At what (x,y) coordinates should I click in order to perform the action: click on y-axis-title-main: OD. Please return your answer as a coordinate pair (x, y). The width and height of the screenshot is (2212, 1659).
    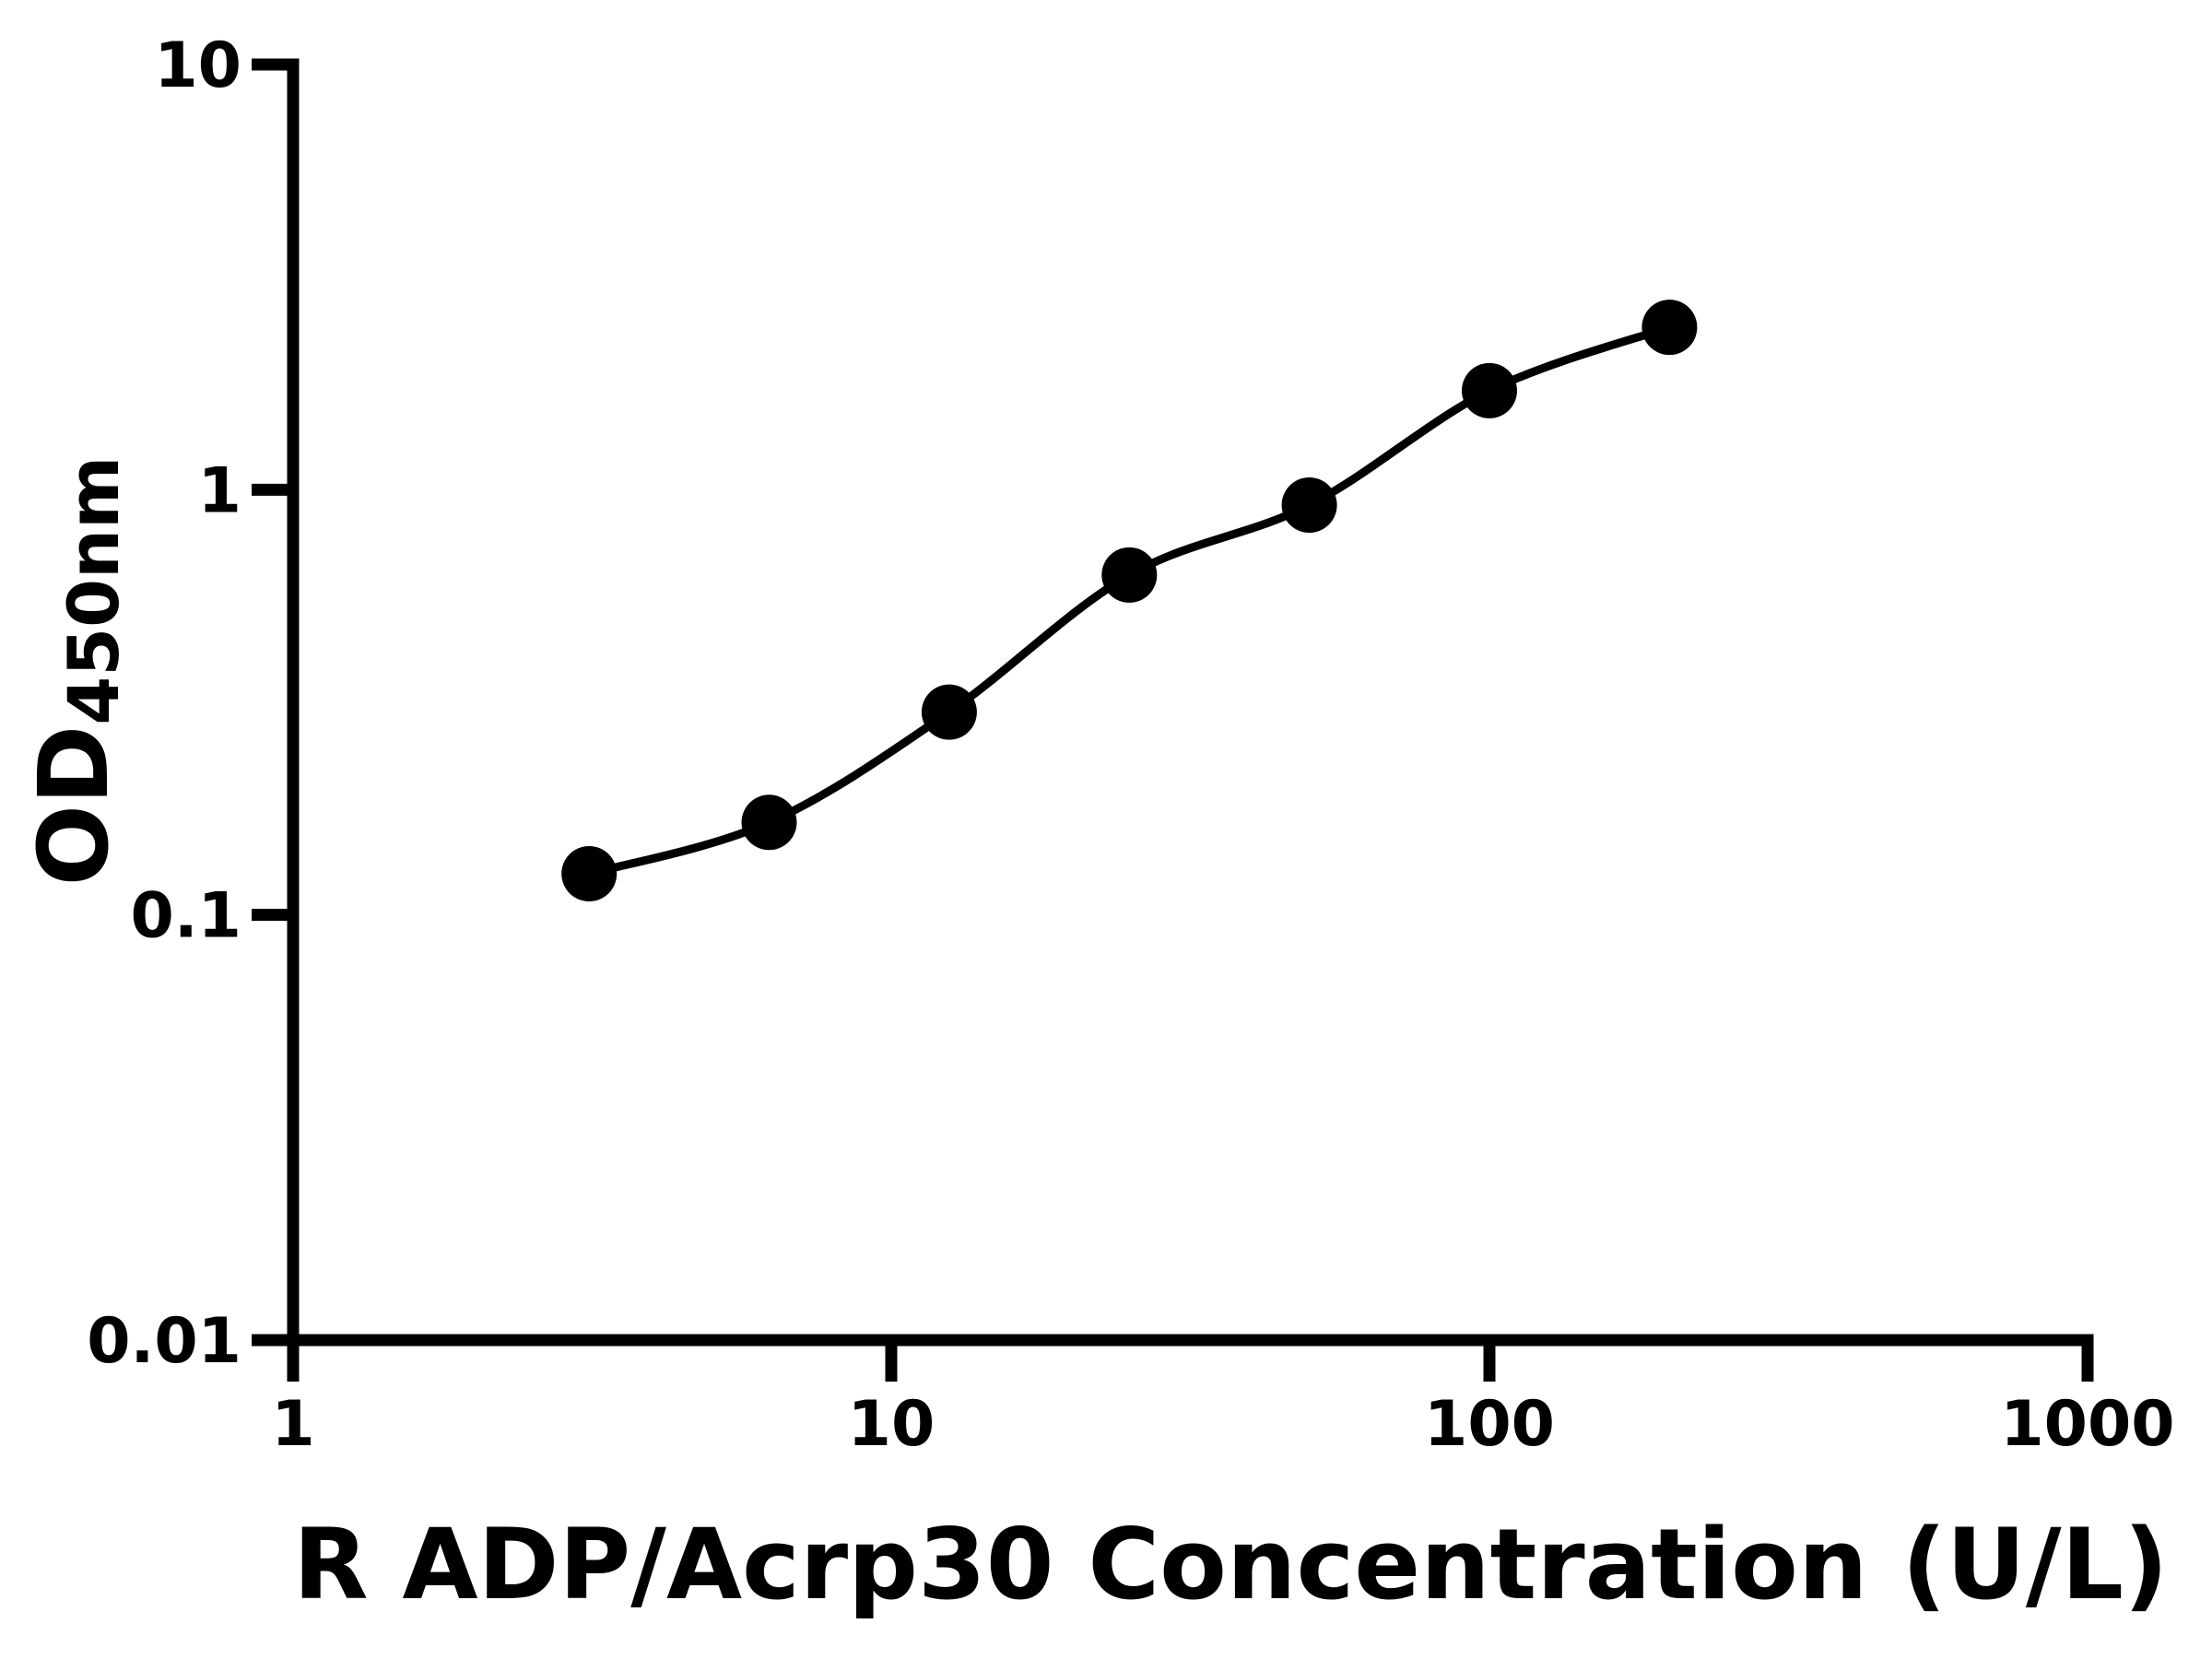
    Looking at the image, I should click on (74, 805).